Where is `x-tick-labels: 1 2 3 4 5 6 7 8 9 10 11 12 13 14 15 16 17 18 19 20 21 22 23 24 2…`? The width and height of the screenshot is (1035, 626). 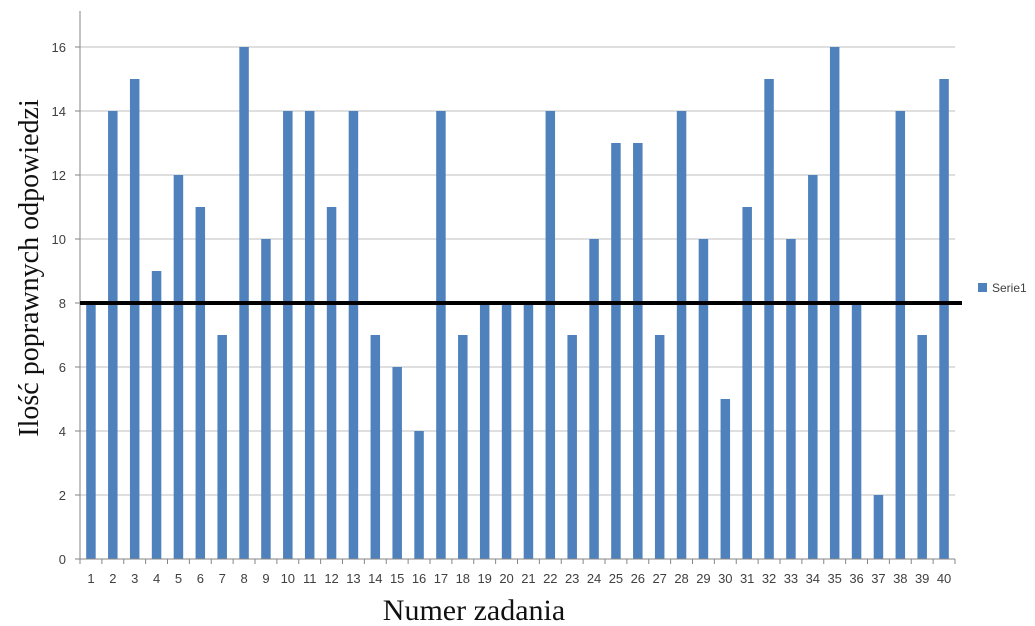 x-tick-labels: 1 2 3 4 5 6 7 8 9 10 11 12 13 14 15 16 17 18 19 20 21 22 23 24 2… is located at coordinates (519, 578).